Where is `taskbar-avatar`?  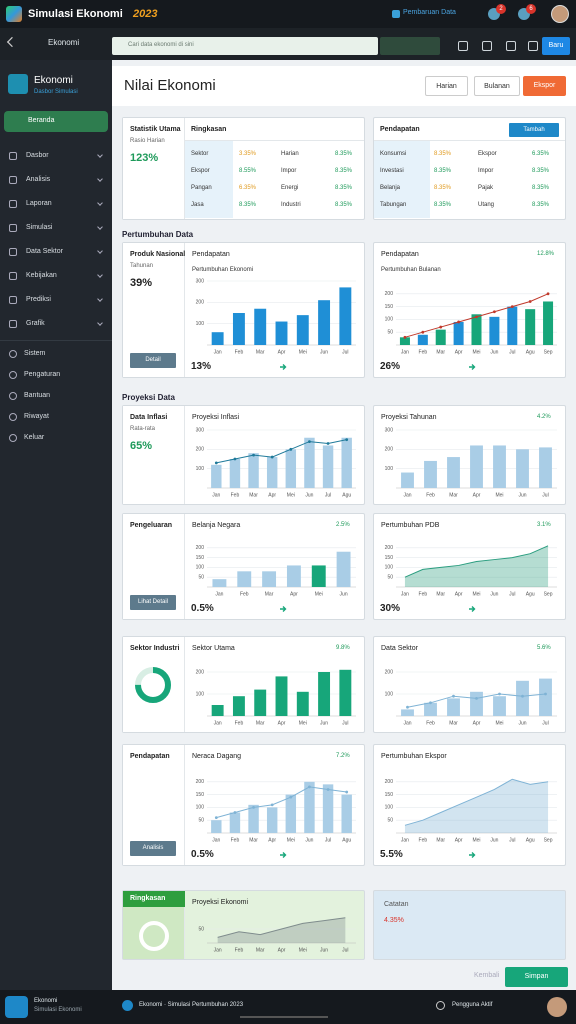
taskbar-avatar is located at coordinates (557, 1007).